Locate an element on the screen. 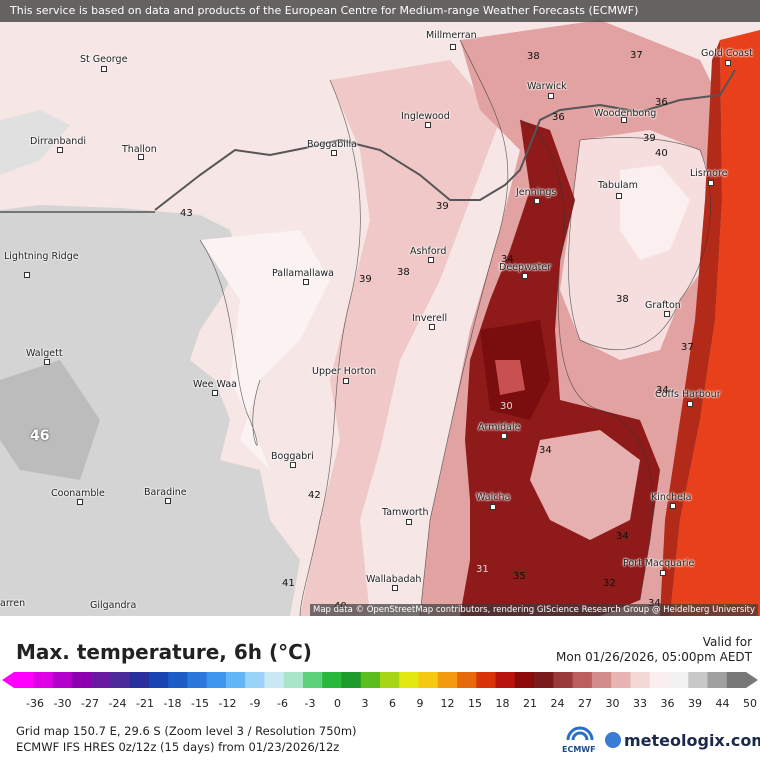  town-label: Grafton is located at coordinates (663, 305).